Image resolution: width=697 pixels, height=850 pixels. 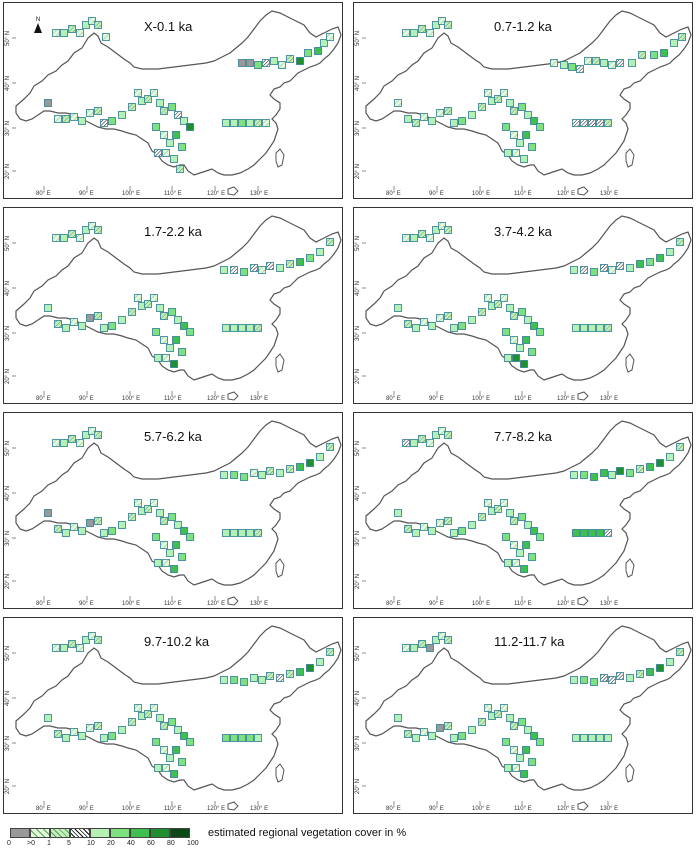 I want to click on lon-label: 100° E, so click(x=131, y=399).